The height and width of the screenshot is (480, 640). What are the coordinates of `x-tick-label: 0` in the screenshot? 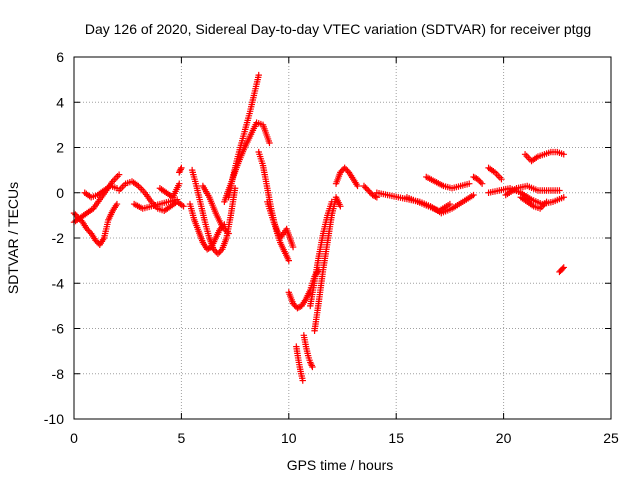 It's located at (74, 438).